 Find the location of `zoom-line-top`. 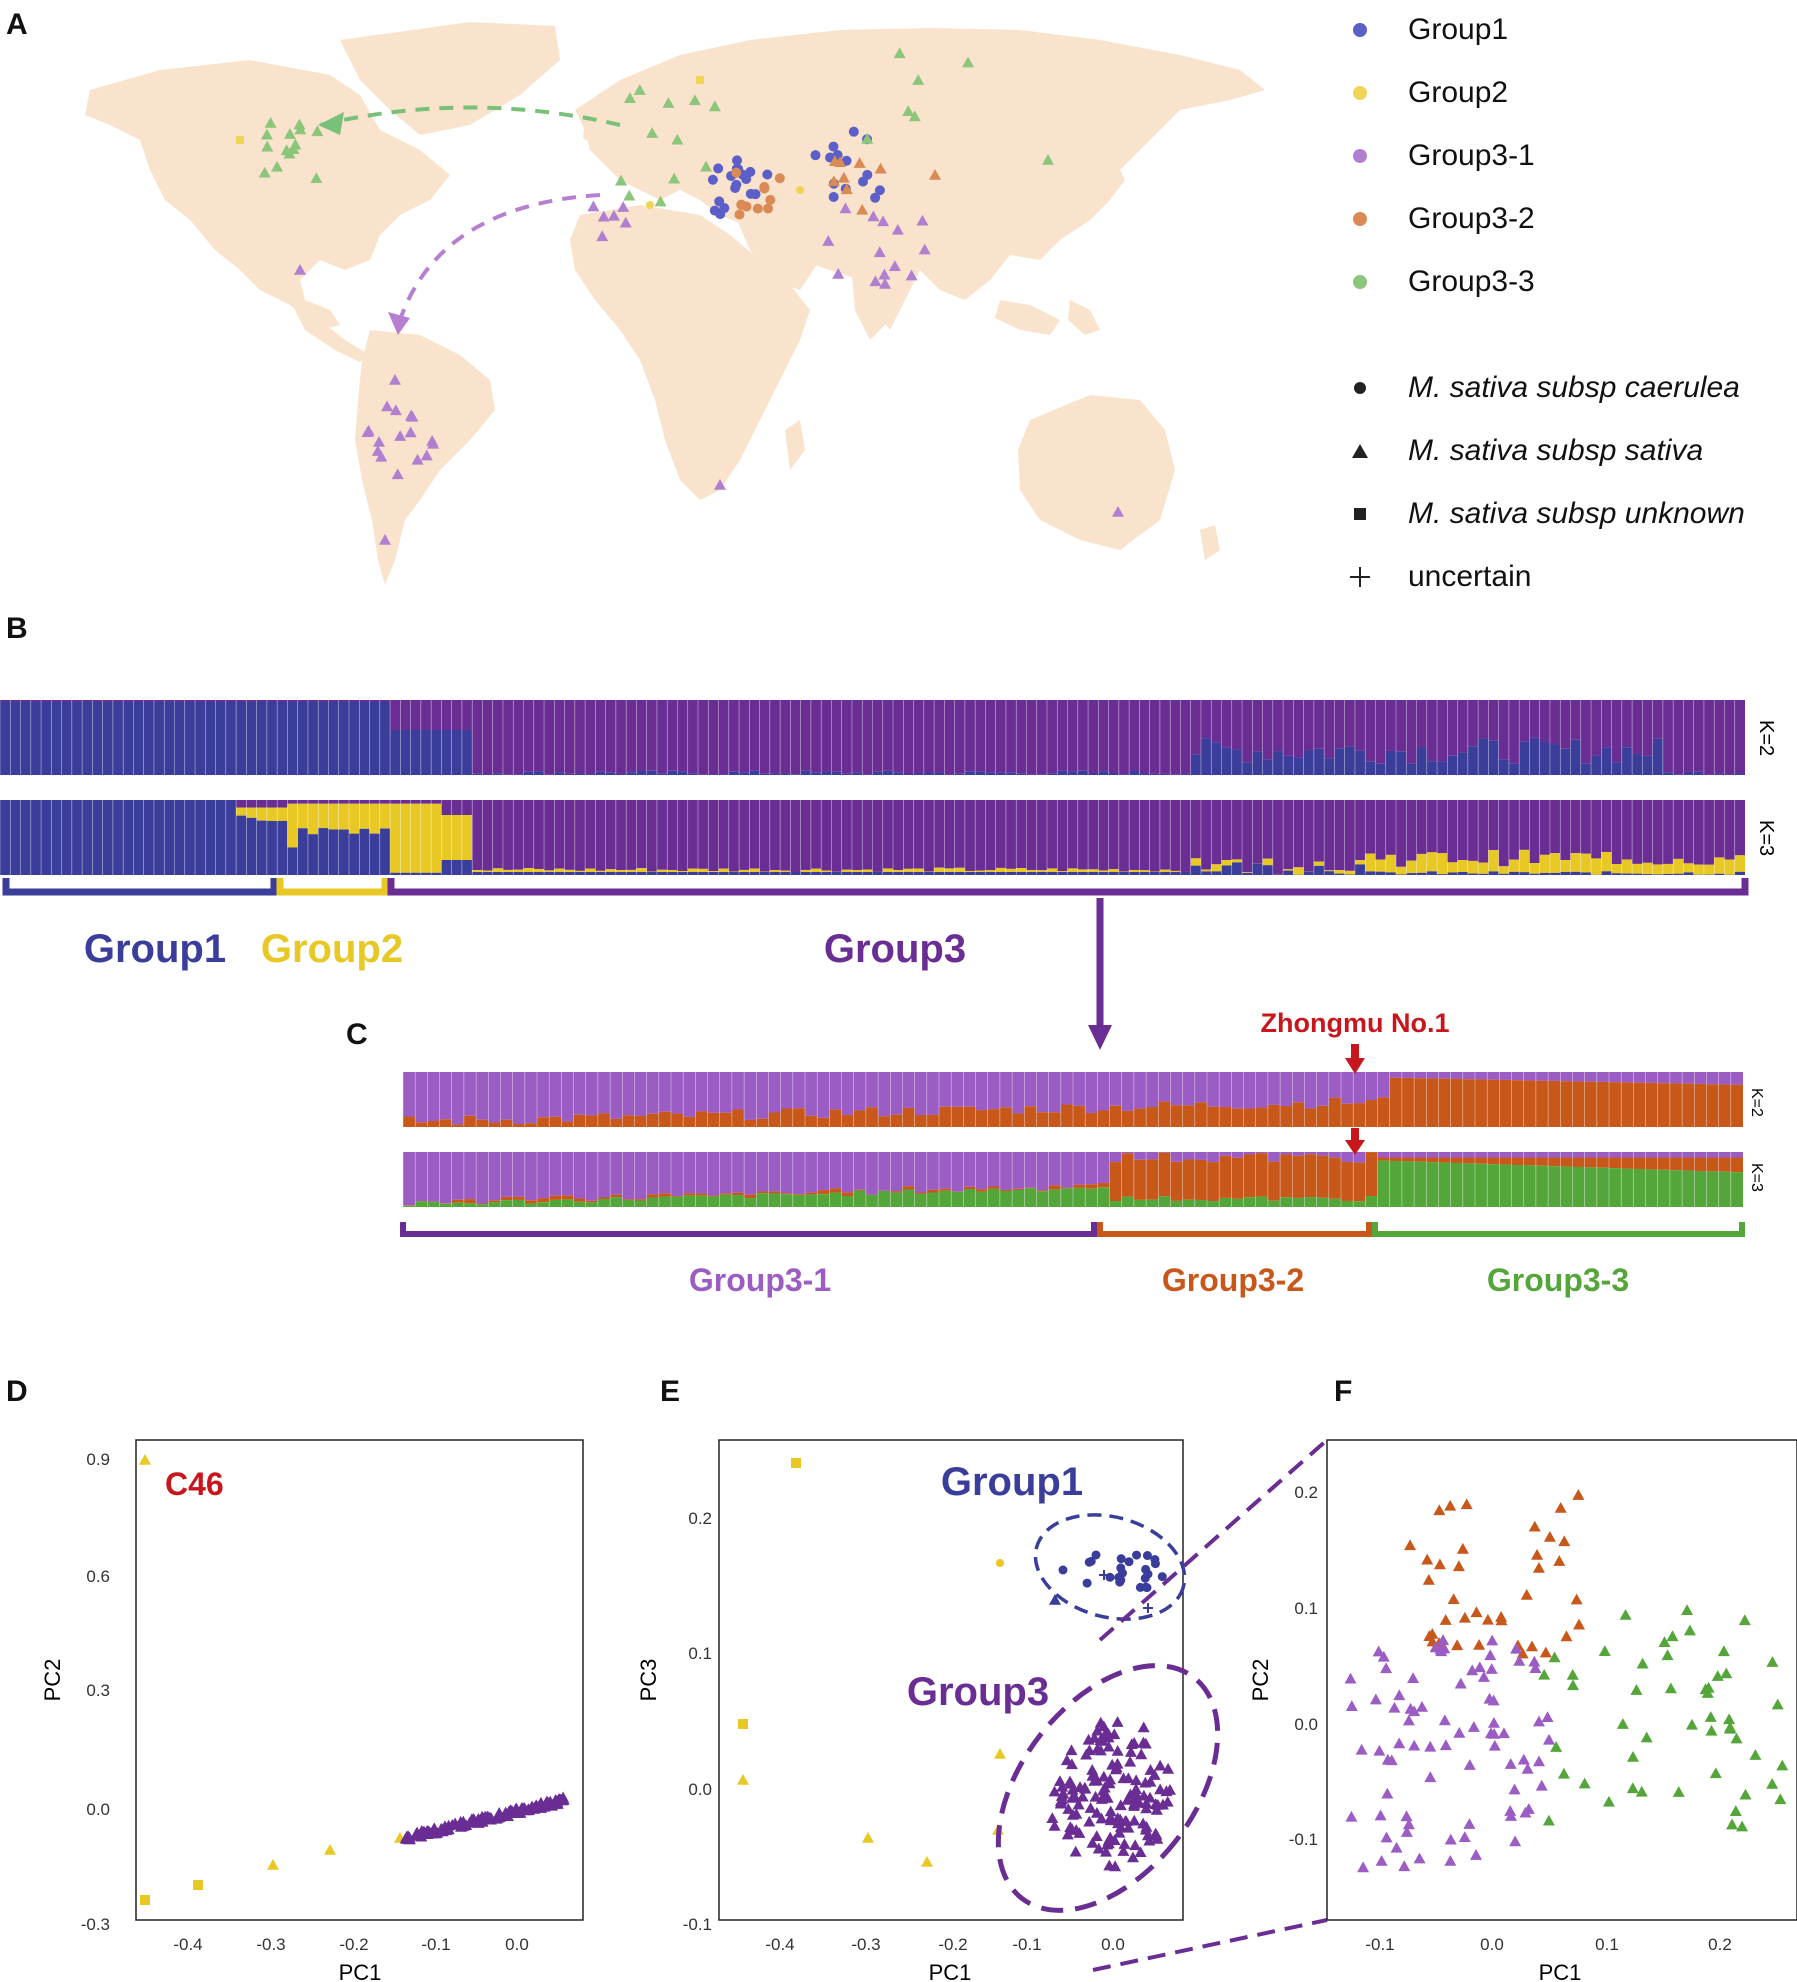

zoom-line-top is located at coordinates (1213, 1540).